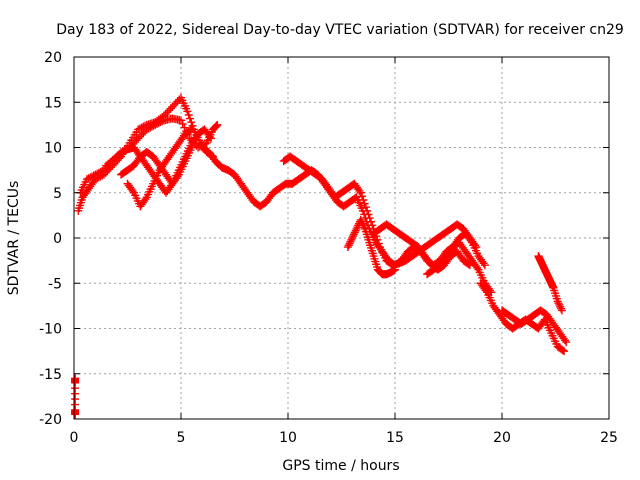 This screenshot has height=480, width=640. What do you see at coordinates (74, 438) in the screenshot?
I see `x-tick-label: 0` at bounding box center [74, 438].